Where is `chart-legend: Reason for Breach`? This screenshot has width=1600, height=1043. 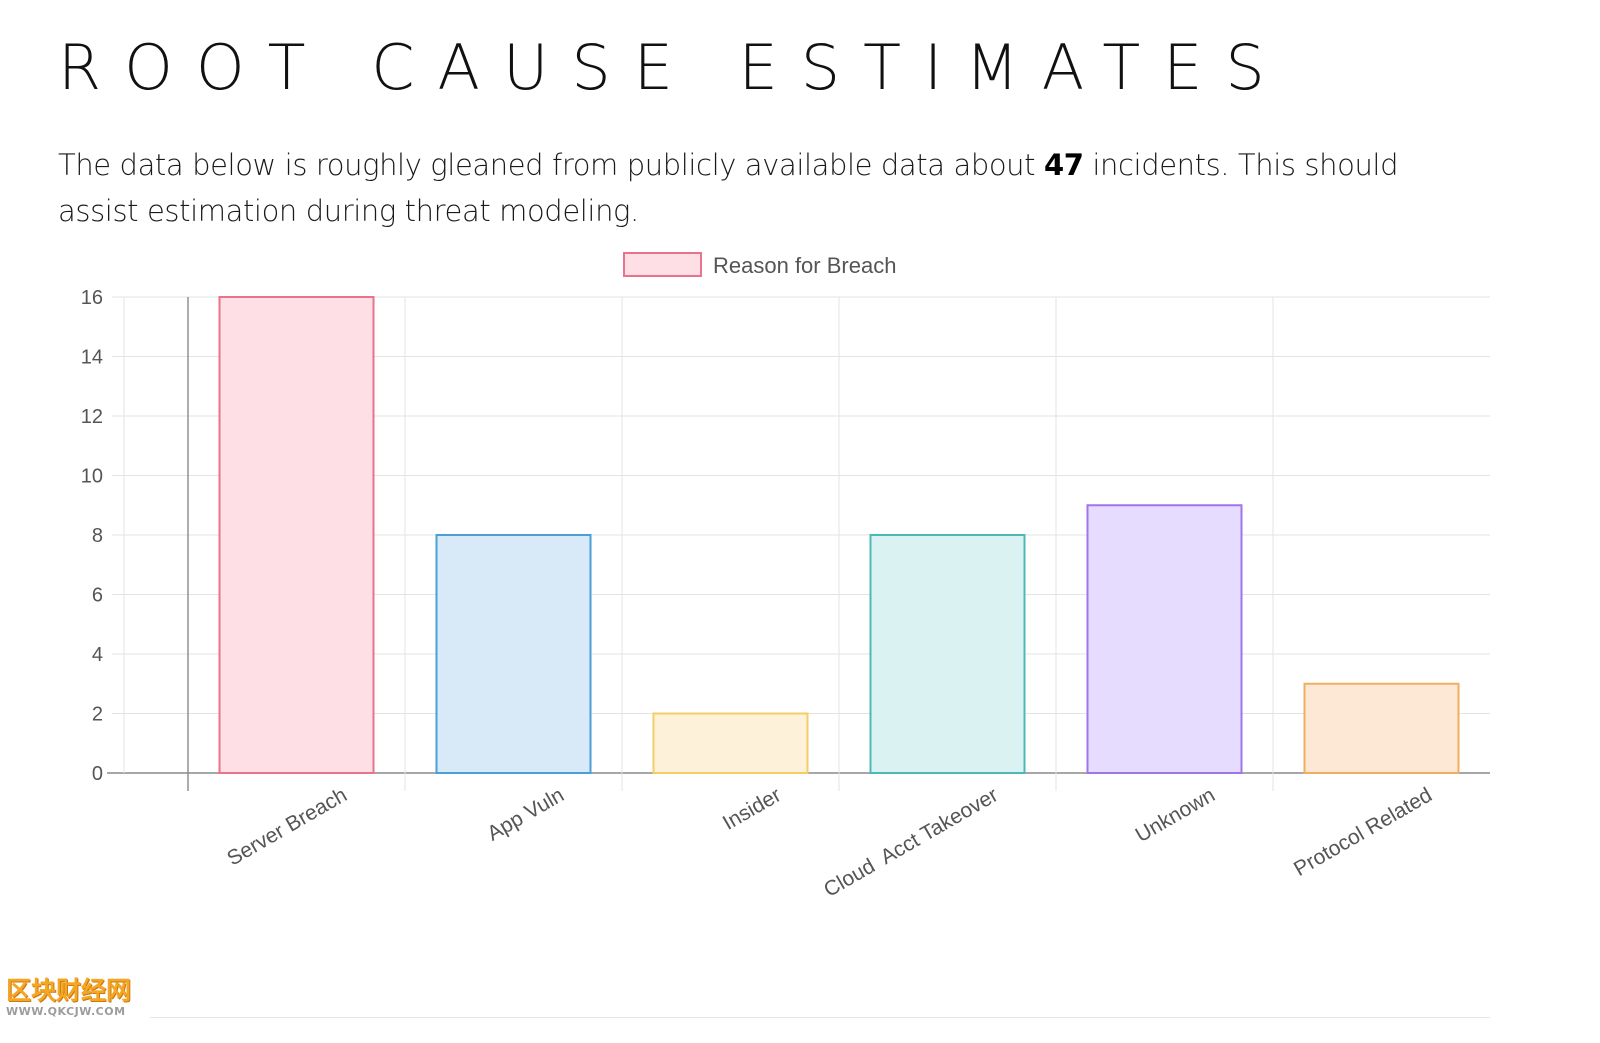 chart-legend: Reason for Breach is located at coordinates (759, 265).